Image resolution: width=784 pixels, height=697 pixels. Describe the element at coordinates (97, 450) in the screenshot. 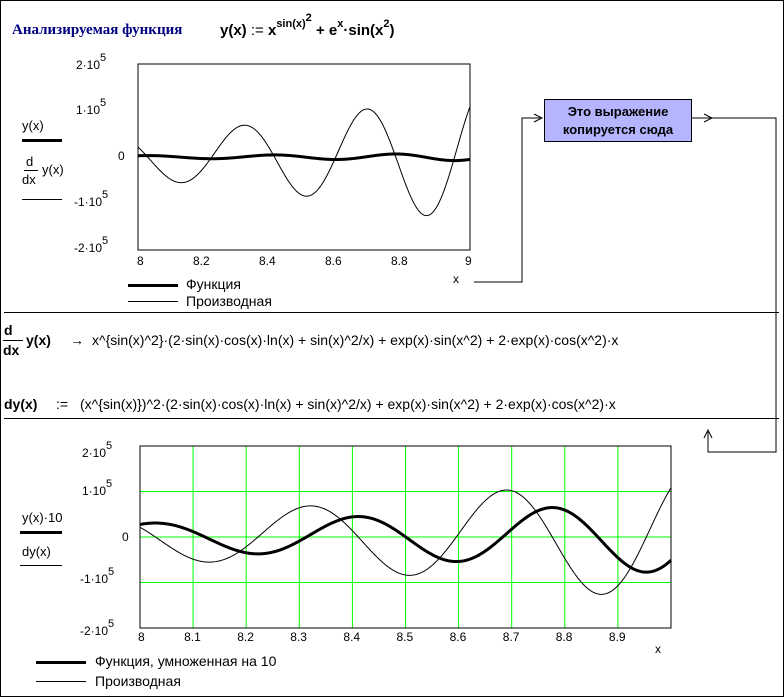

I see `plot2-ytick: 2·10⁵` at that location.